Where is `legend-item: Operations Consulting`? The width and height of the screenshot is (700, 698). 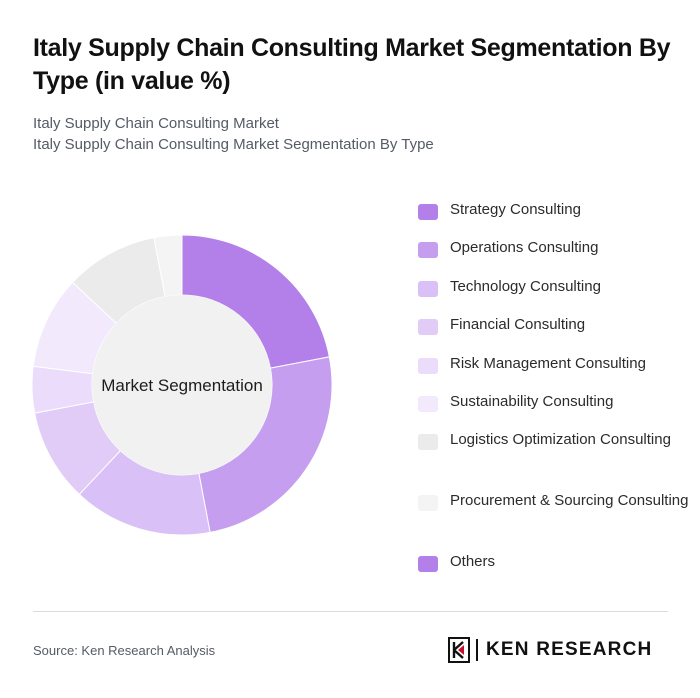
legend-item: Operations Consulting is located at coordinates (559, 247).